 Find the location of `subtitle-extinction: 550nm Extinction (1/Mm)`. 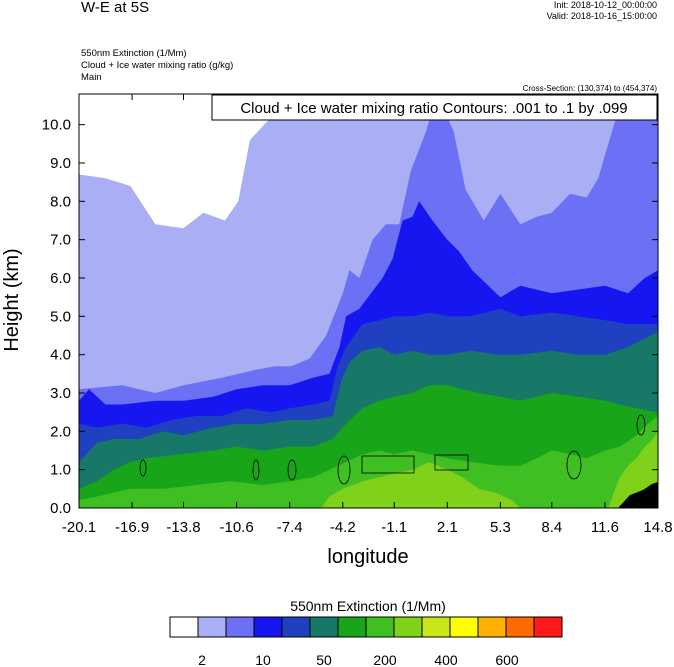

subtitle-extinction: 550nm Extinction (1/Mm) is located at coordinates (134, 53).